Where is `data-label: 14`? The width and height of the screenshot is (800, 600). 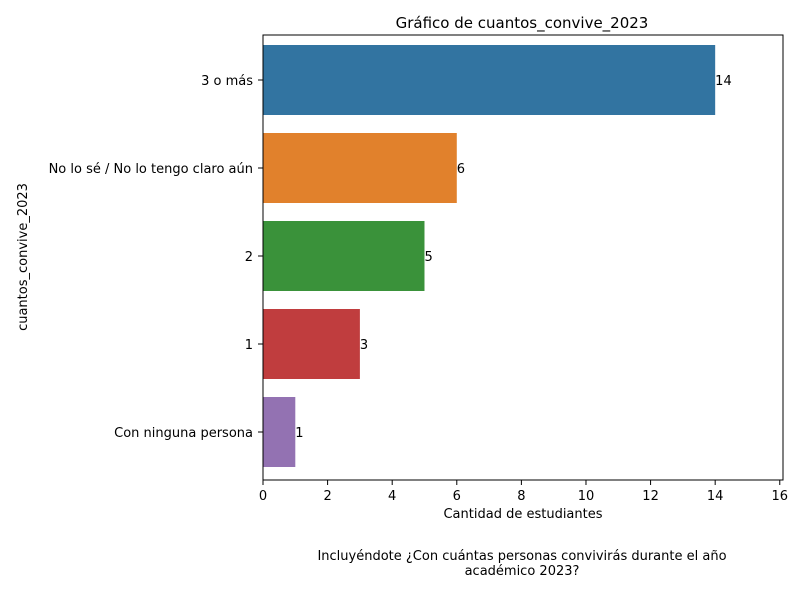 data-label: 14 is located at coordinates (723, 81).